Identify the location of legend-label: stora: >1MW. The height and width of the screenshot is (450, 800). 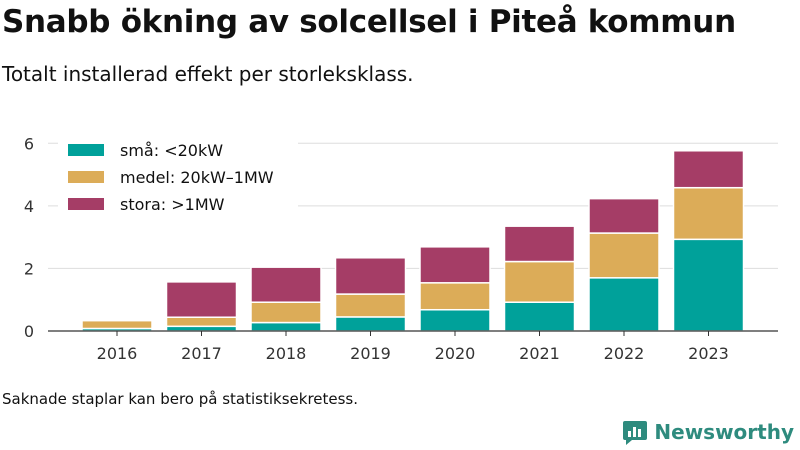
(172, 204).